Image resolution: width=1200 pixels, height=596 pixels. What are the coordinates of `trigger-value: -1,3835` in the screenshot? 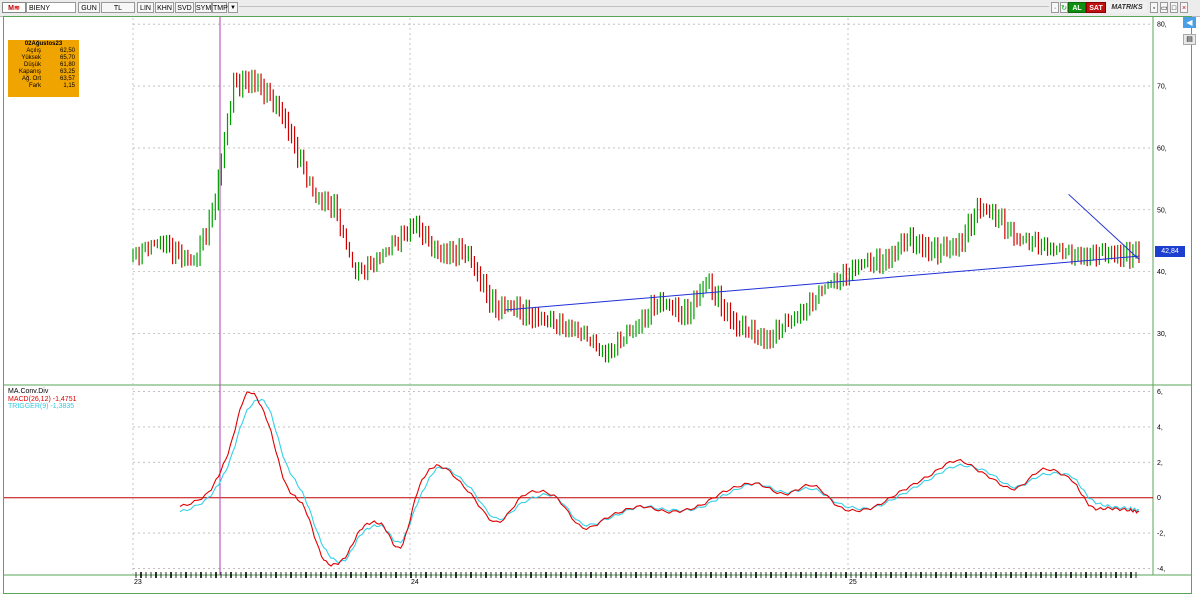 It's located at (62, 406).